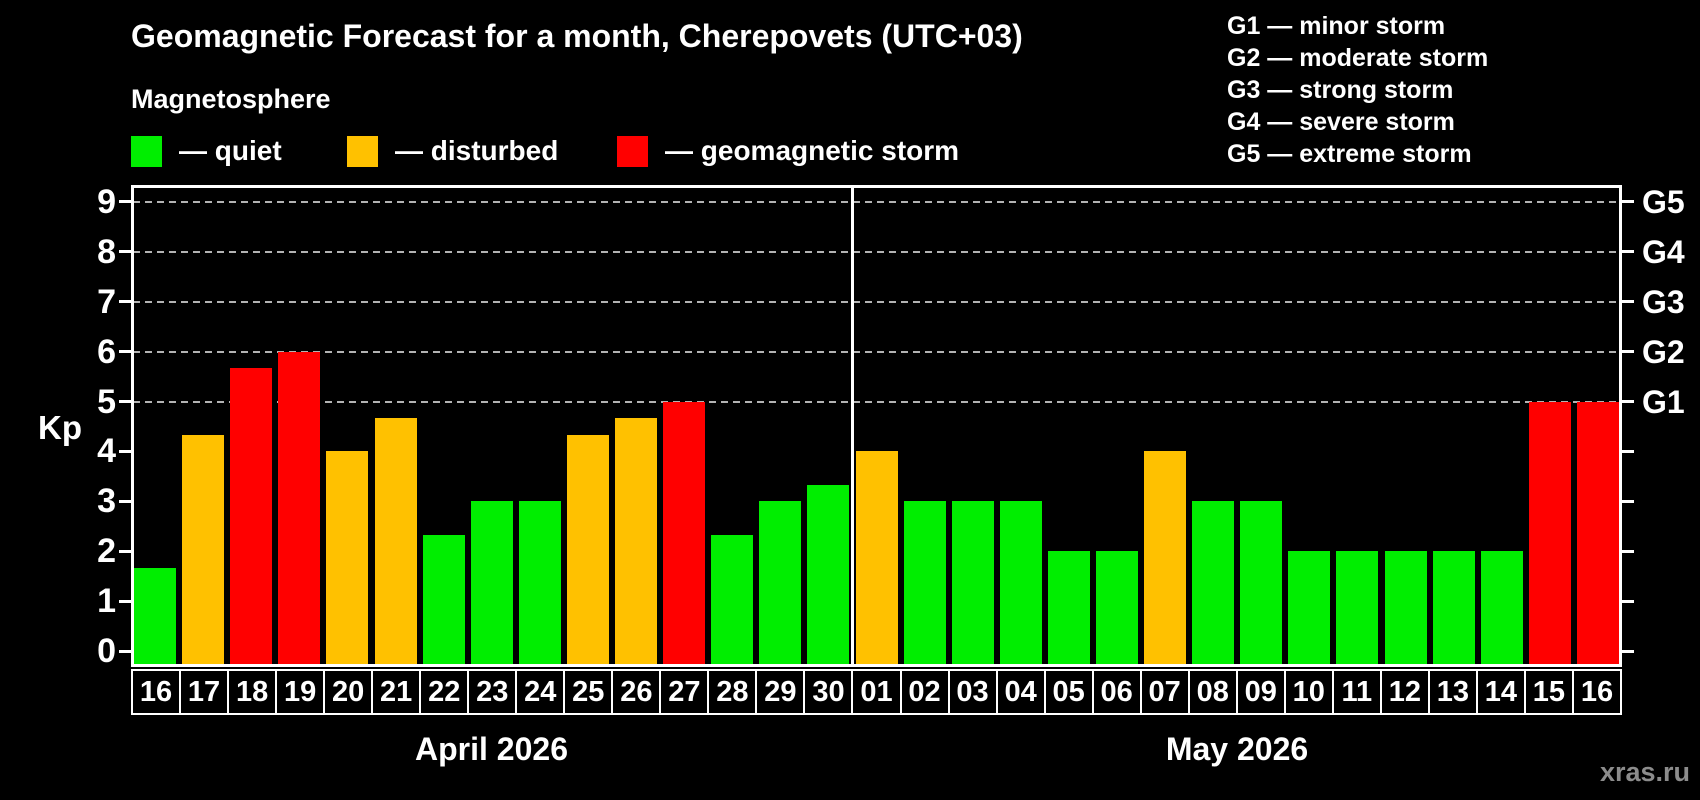 This screenshot has height=800, width=1700. Describe the element at coordinates (491, 749) in the screenshot. I see `month-label-april: April 2026` at that location.